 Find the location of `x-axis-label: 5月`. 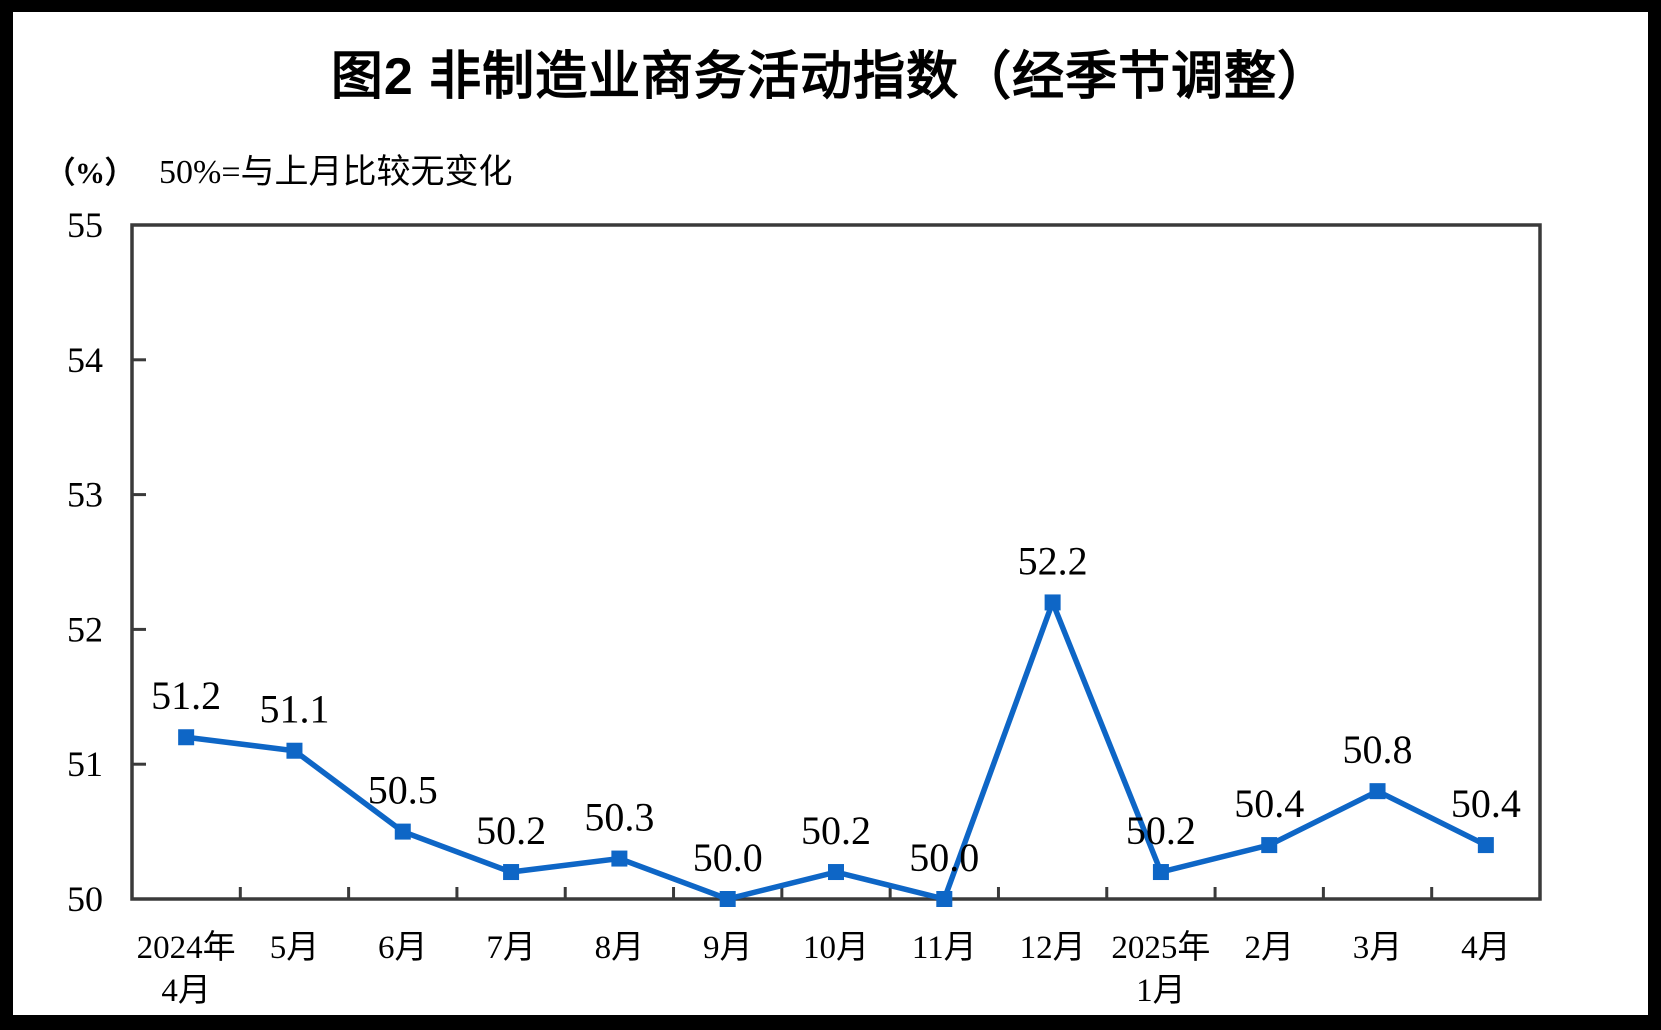

x-axis-label: 5月 is located at coordinates (295, 948).